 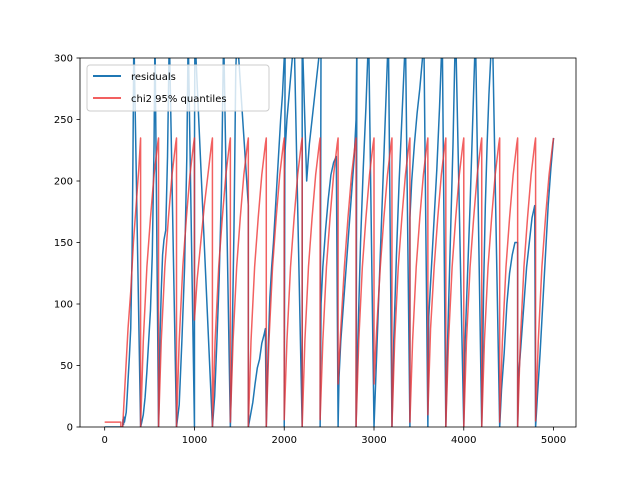 What do you see at coordinates (63, 243) in the screenshot?
I see `y-tick-label: 150` at bounding box center [63, 243].